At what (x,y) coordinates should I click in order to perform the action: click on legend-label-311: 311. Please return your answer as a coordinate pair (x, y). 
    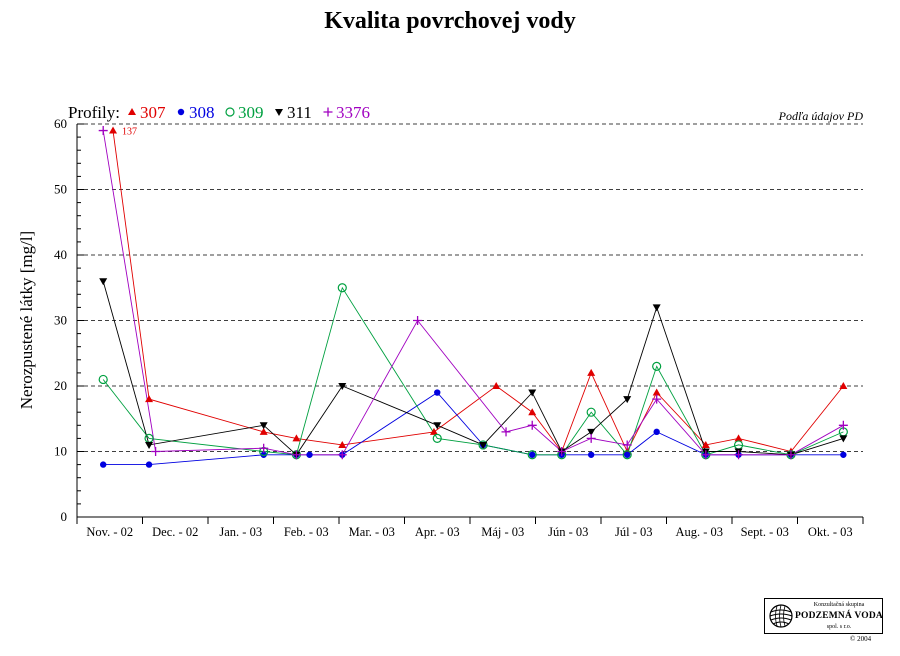
    Looking at the image, I should click on (299, 112).